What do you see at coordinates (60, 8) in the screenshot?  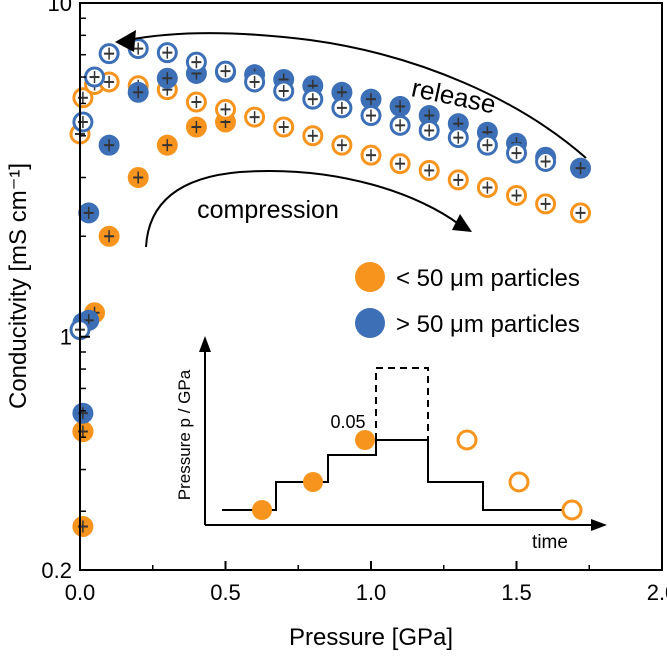 I see `y-tick-label: 10` at bounding box center [60, 8].